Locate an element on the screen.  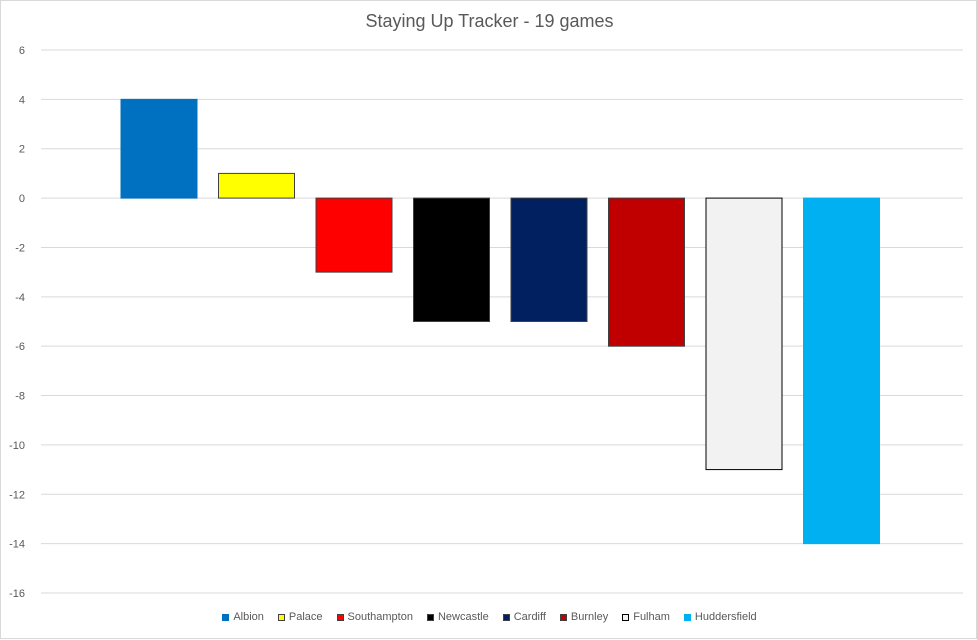
bar-fulham is located at coordinates (744, 334).